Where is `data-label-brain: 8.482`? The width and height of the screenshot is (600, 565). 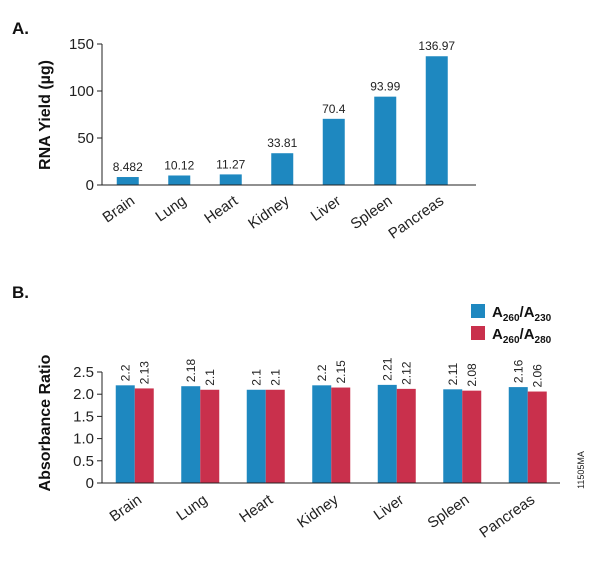 data-label-brain: 8.482 is located at coordinates (128, 167).